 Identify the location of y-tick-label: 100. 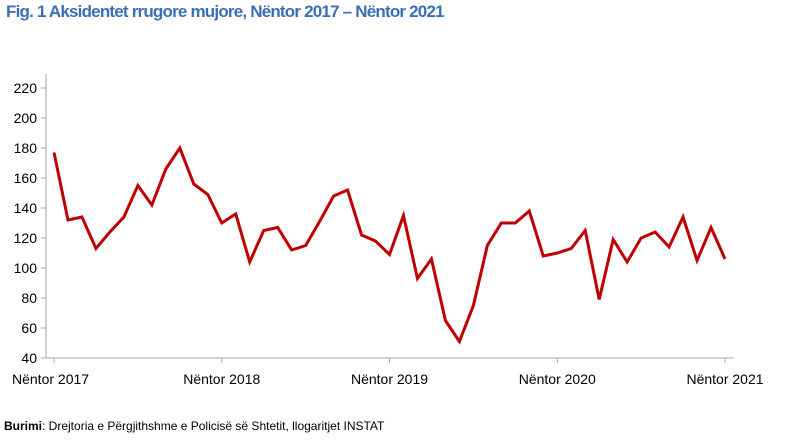
(26, 268).